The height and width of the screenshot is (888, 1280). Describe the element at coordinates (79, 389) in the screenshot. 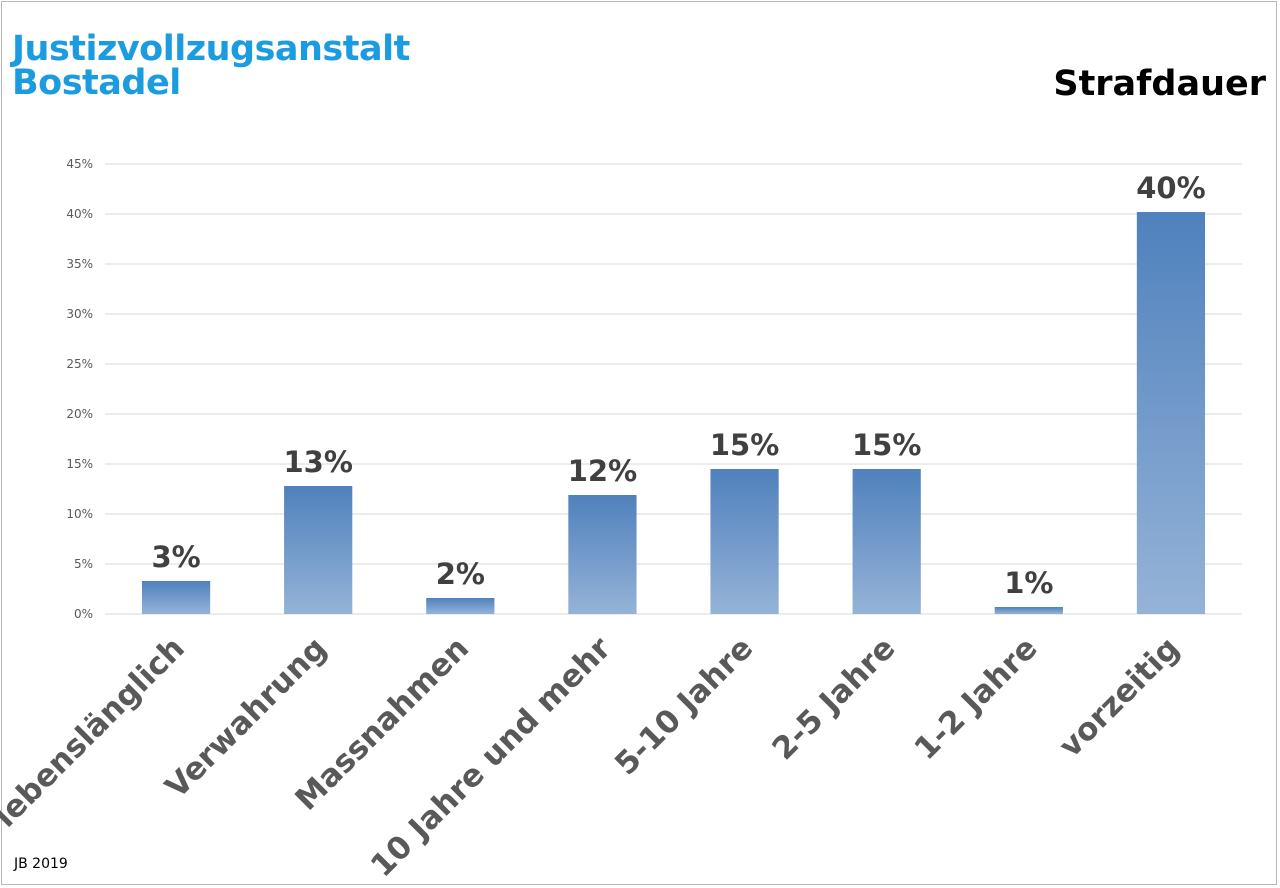

I see `y-axis-ticks: 0% 5% 10% 15% 20% 25% 30% 35% 40% 45%` at that location.